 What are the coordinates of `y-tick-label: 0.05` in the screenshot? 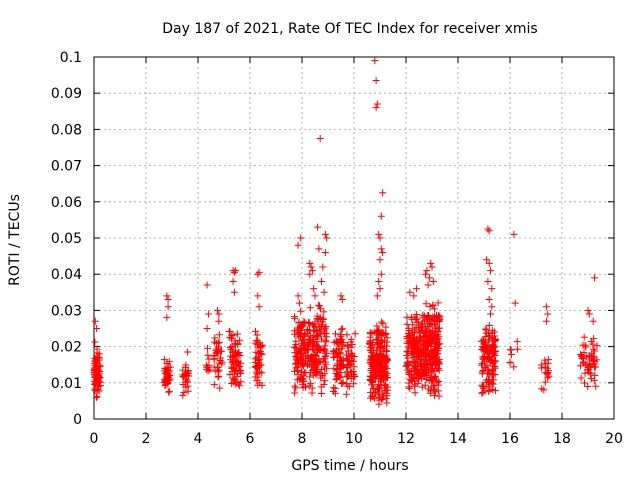 It's located at (66, 239).